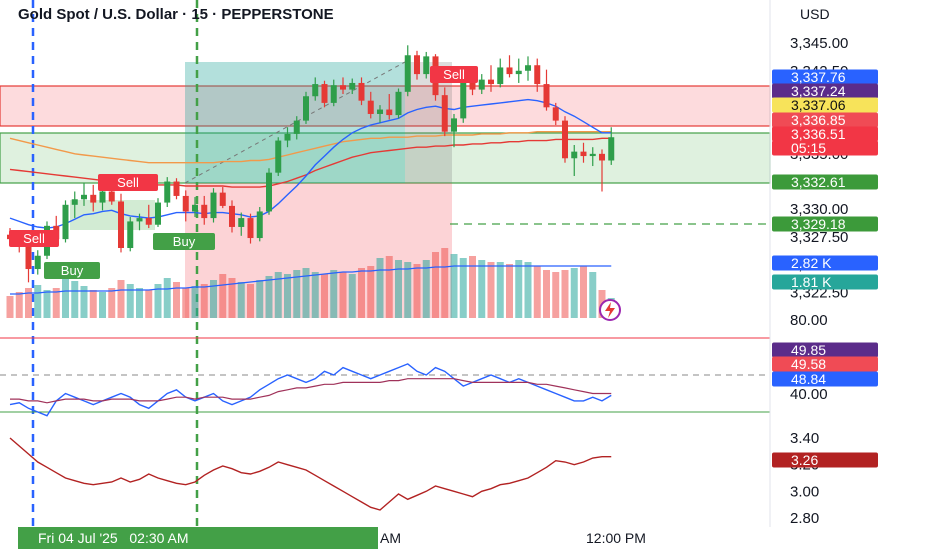 This screenshot has height=550, width=932. Describe the element at coordinates (808, 364) in the screenshot. I see `svg-text: 49.58` at that location.